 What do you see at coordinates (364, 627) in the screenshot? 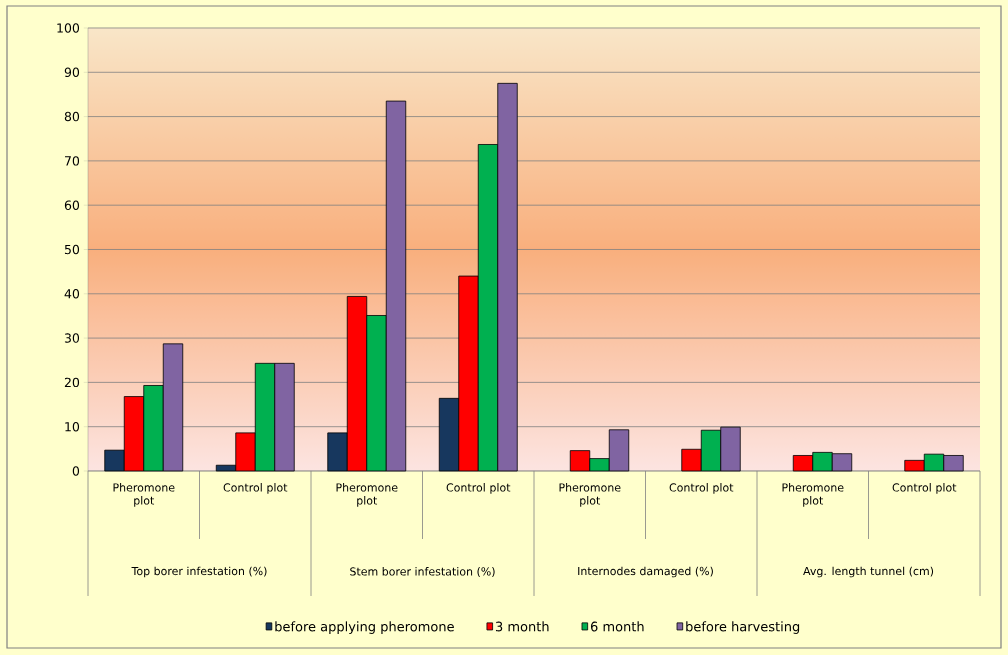
I see `legend-label: before applying pheromone` at bounding box center [364, 627].